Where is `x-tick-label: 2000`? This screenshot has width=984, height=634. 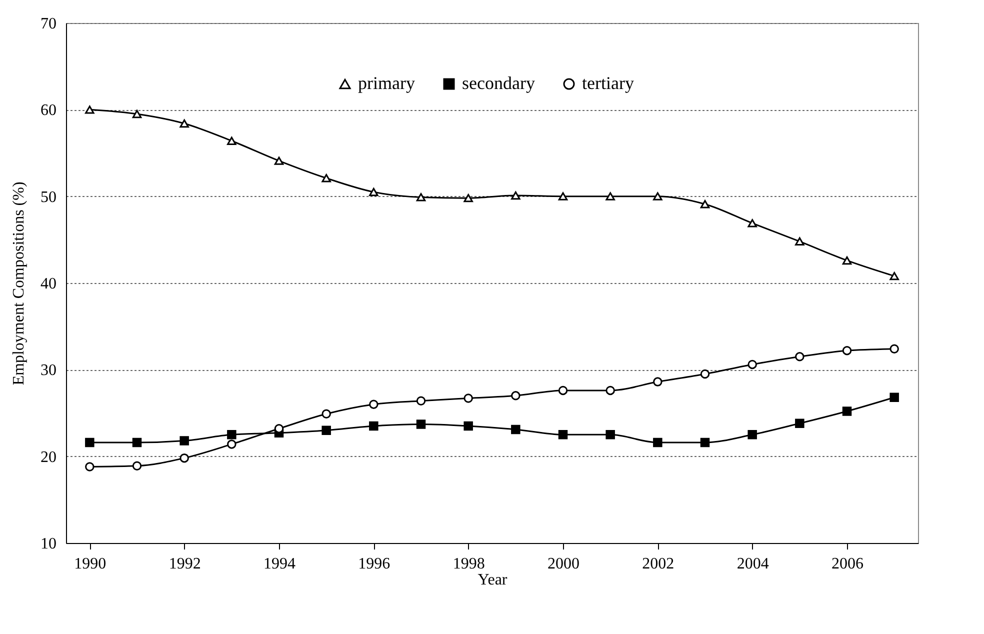
x-tick-label: 2000 is located at coordinates (564, 564).